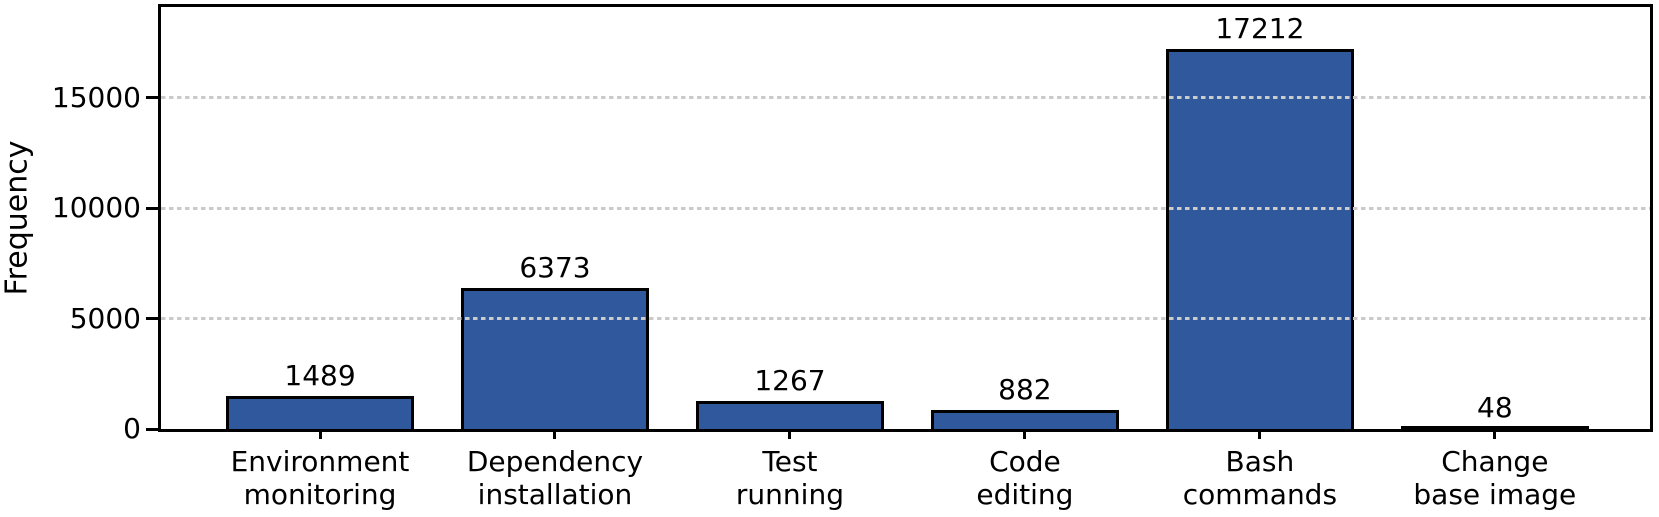 This screenshot has width=1659, height=517. What do you see at coordinates (320, 478) in the screenshot?
I see `category-label: Environment monitoring` at bounding box center [320, 478].